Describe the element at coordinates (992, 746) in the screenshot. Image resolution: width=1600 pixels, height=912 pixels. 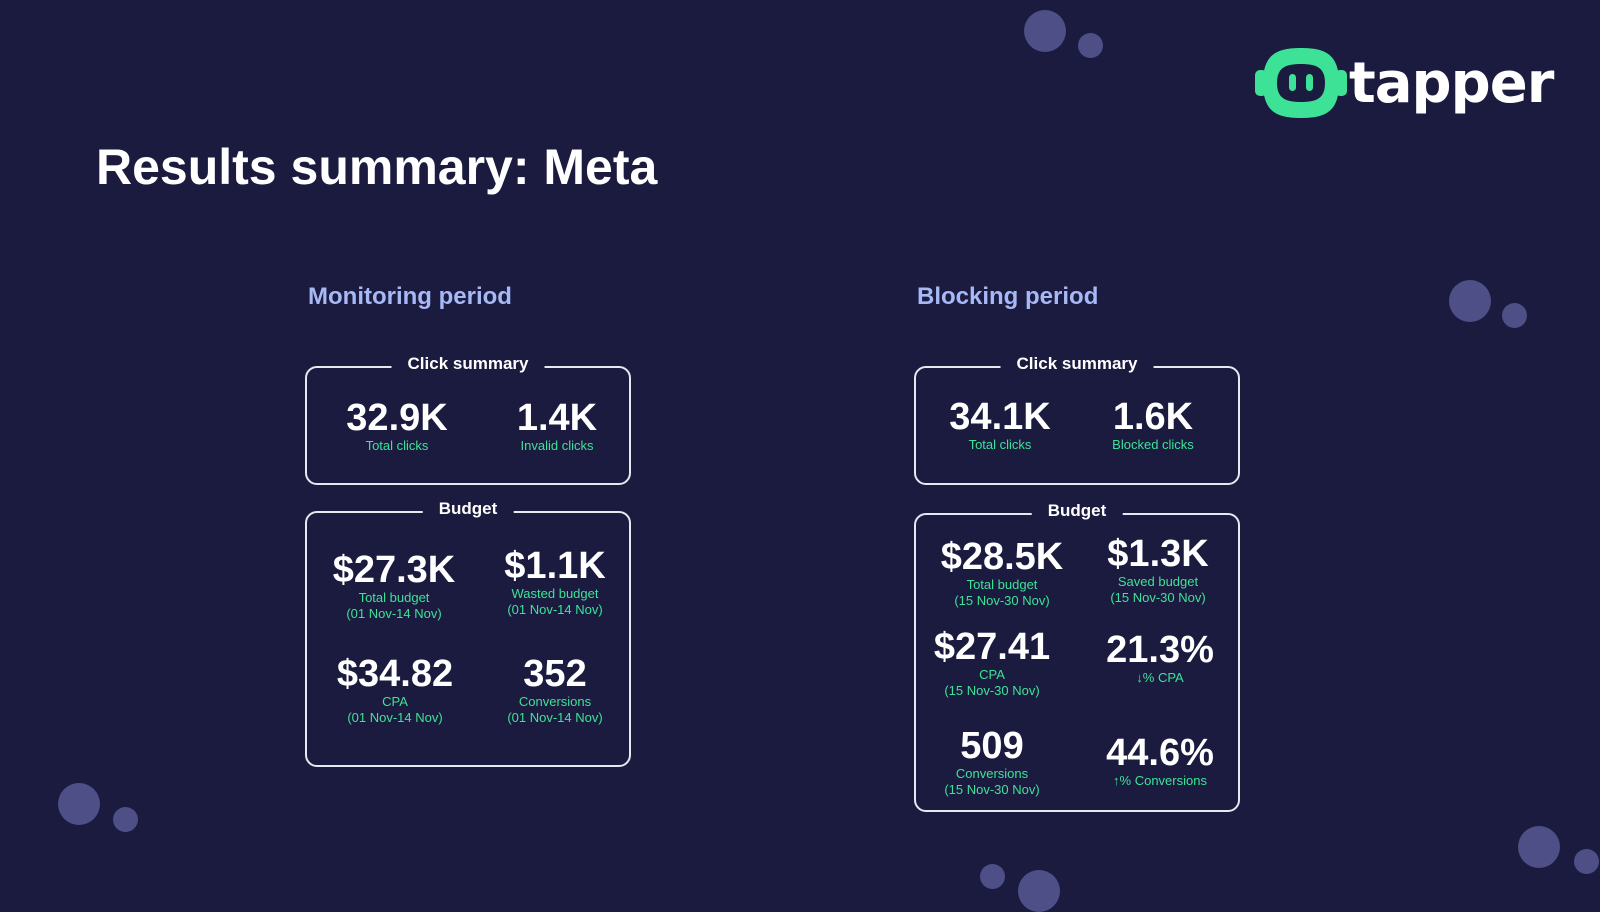
I see `stat-value: 509` at that location.